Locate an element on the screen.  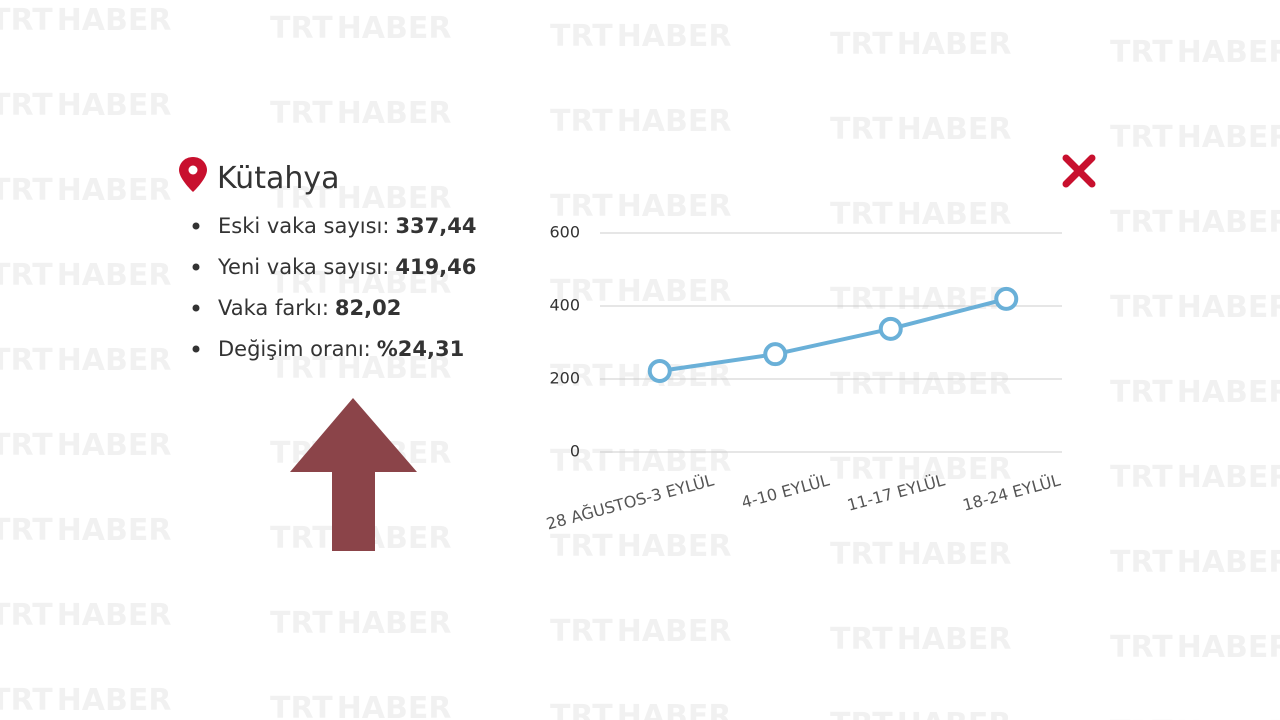
line is located at coordinates (833, 334).